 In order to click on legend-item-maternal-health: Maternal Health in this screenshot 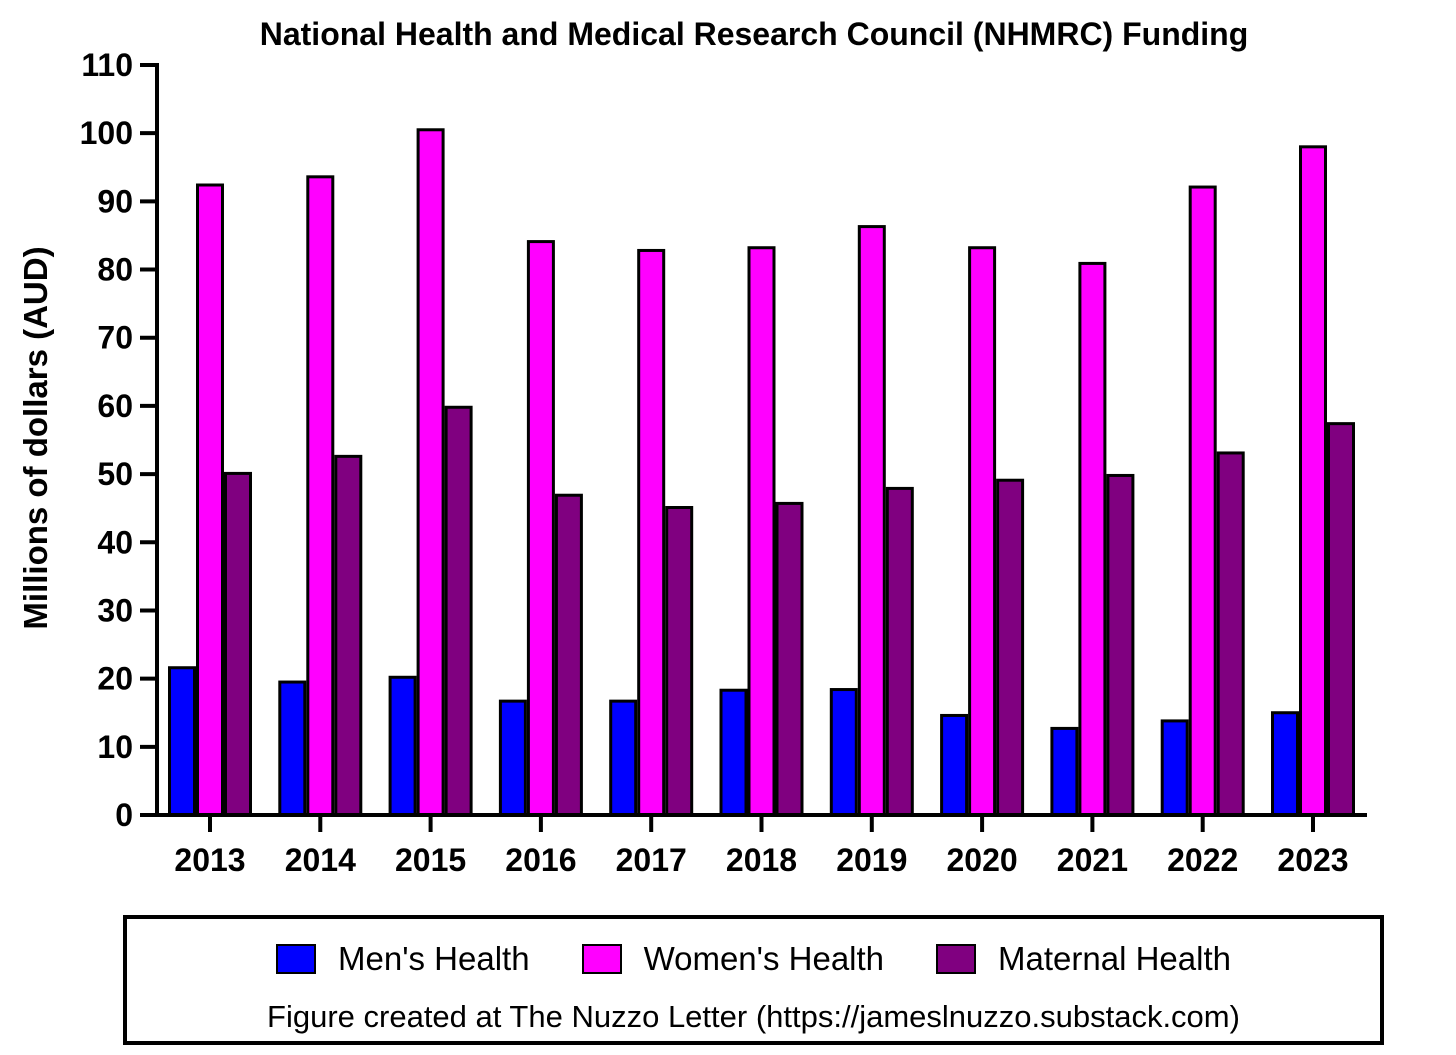, I will do `click(1083, 959)`.